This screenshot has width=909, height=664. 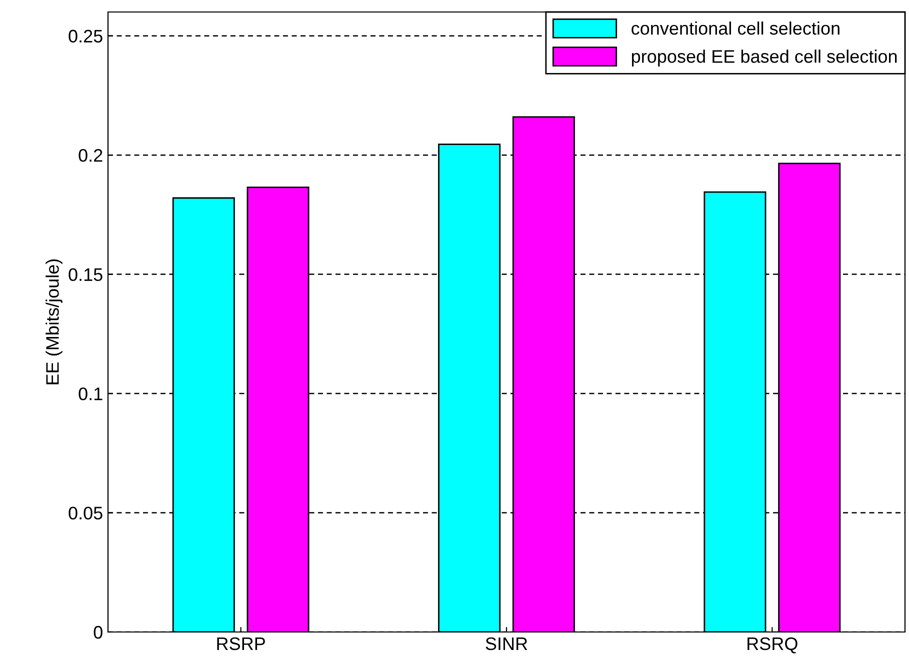 I want to click on y-tick-label: 0.15, so click(x=85, y=275).